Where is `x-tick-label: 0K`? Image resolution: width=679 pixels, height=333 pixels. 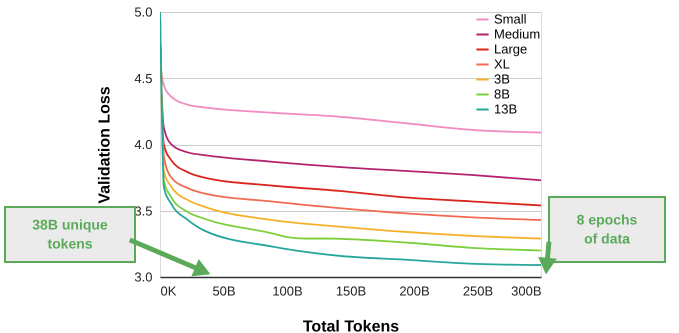
x-tick-label: 0K is located at coordinates (168, 291).